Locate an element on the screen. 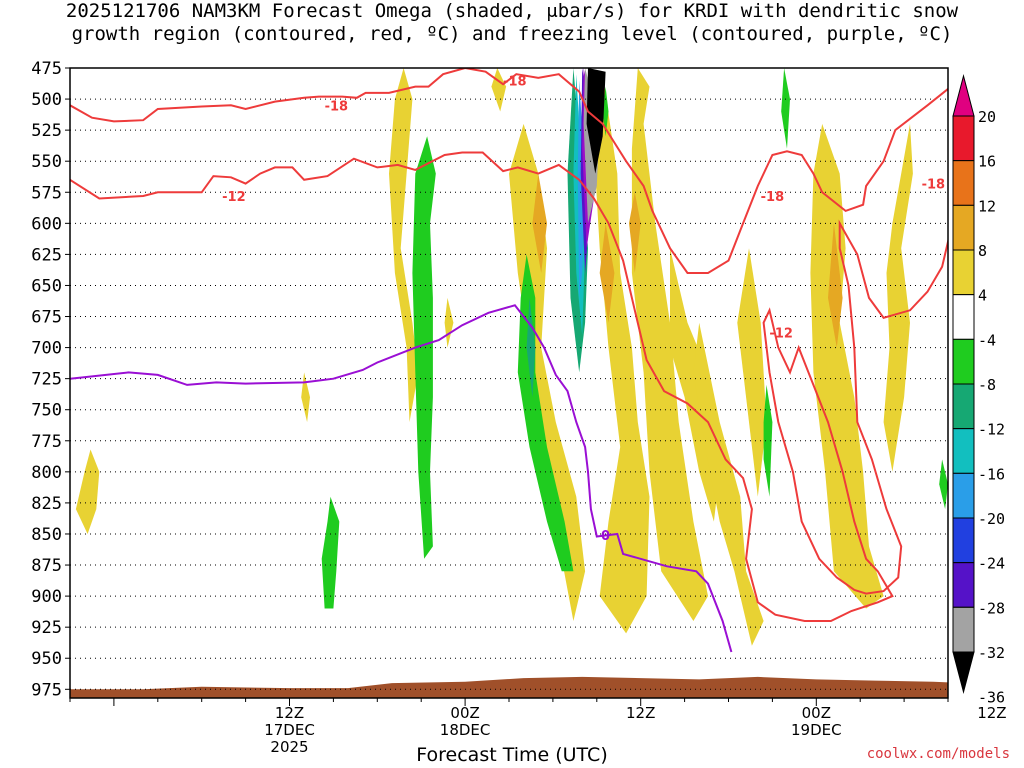 The image size is (1024, 768). y-tick-label: 775 is located at coordinates (46, 442).